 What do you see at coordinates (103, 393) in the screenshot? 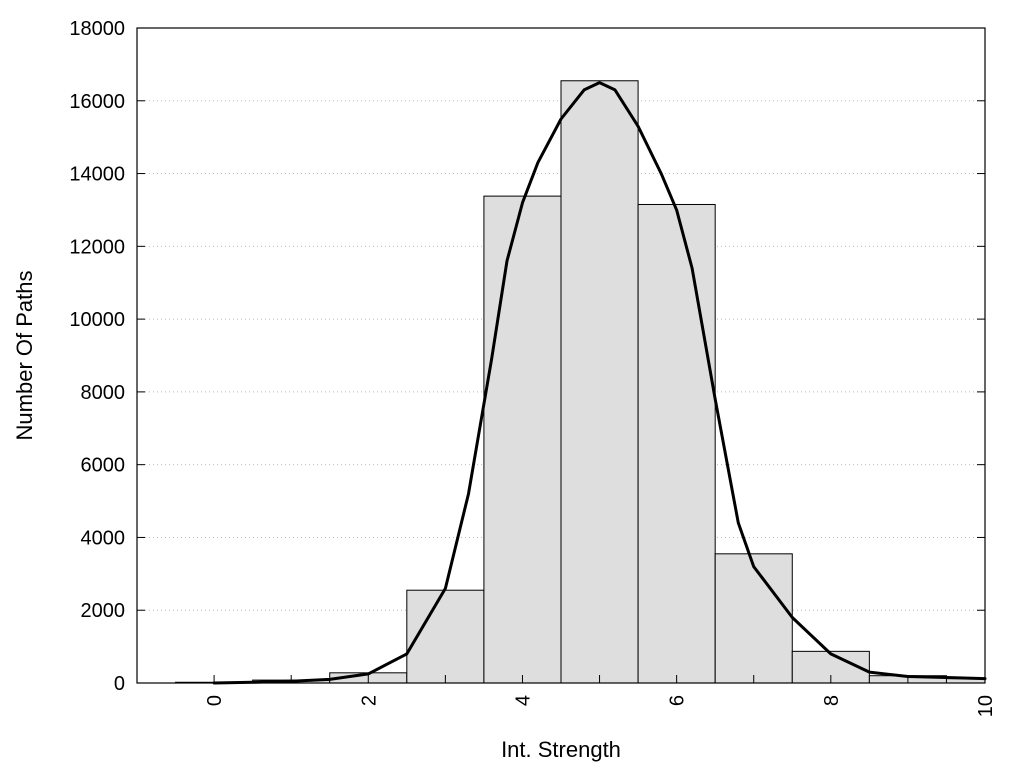
I see `y-tick-label-4: 8000` at bounding box center [103, 393].